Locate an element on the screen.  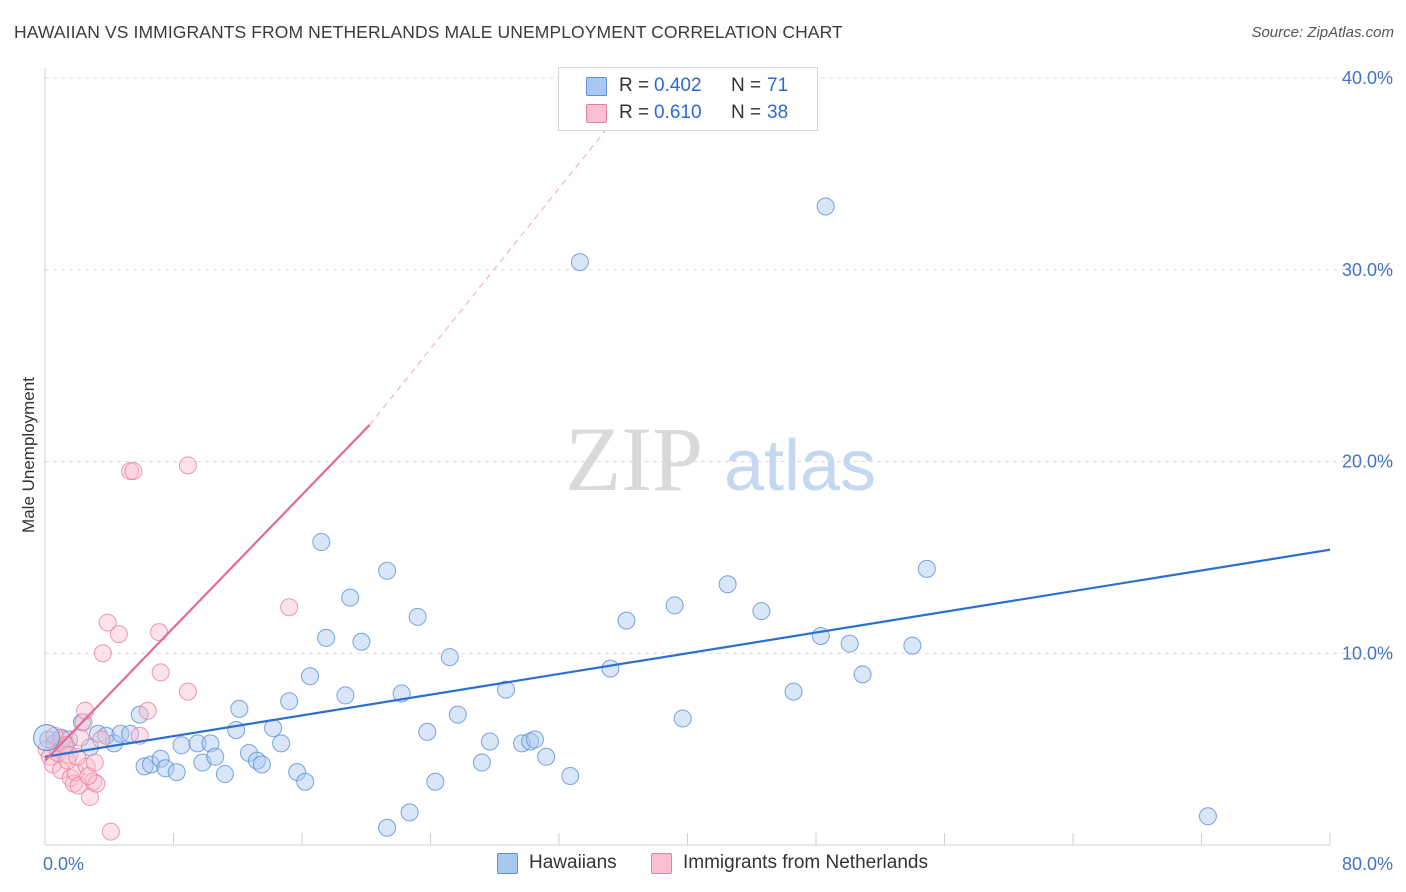
bottom-legend-swatch-netherlands is located at coordinates (661, 863).